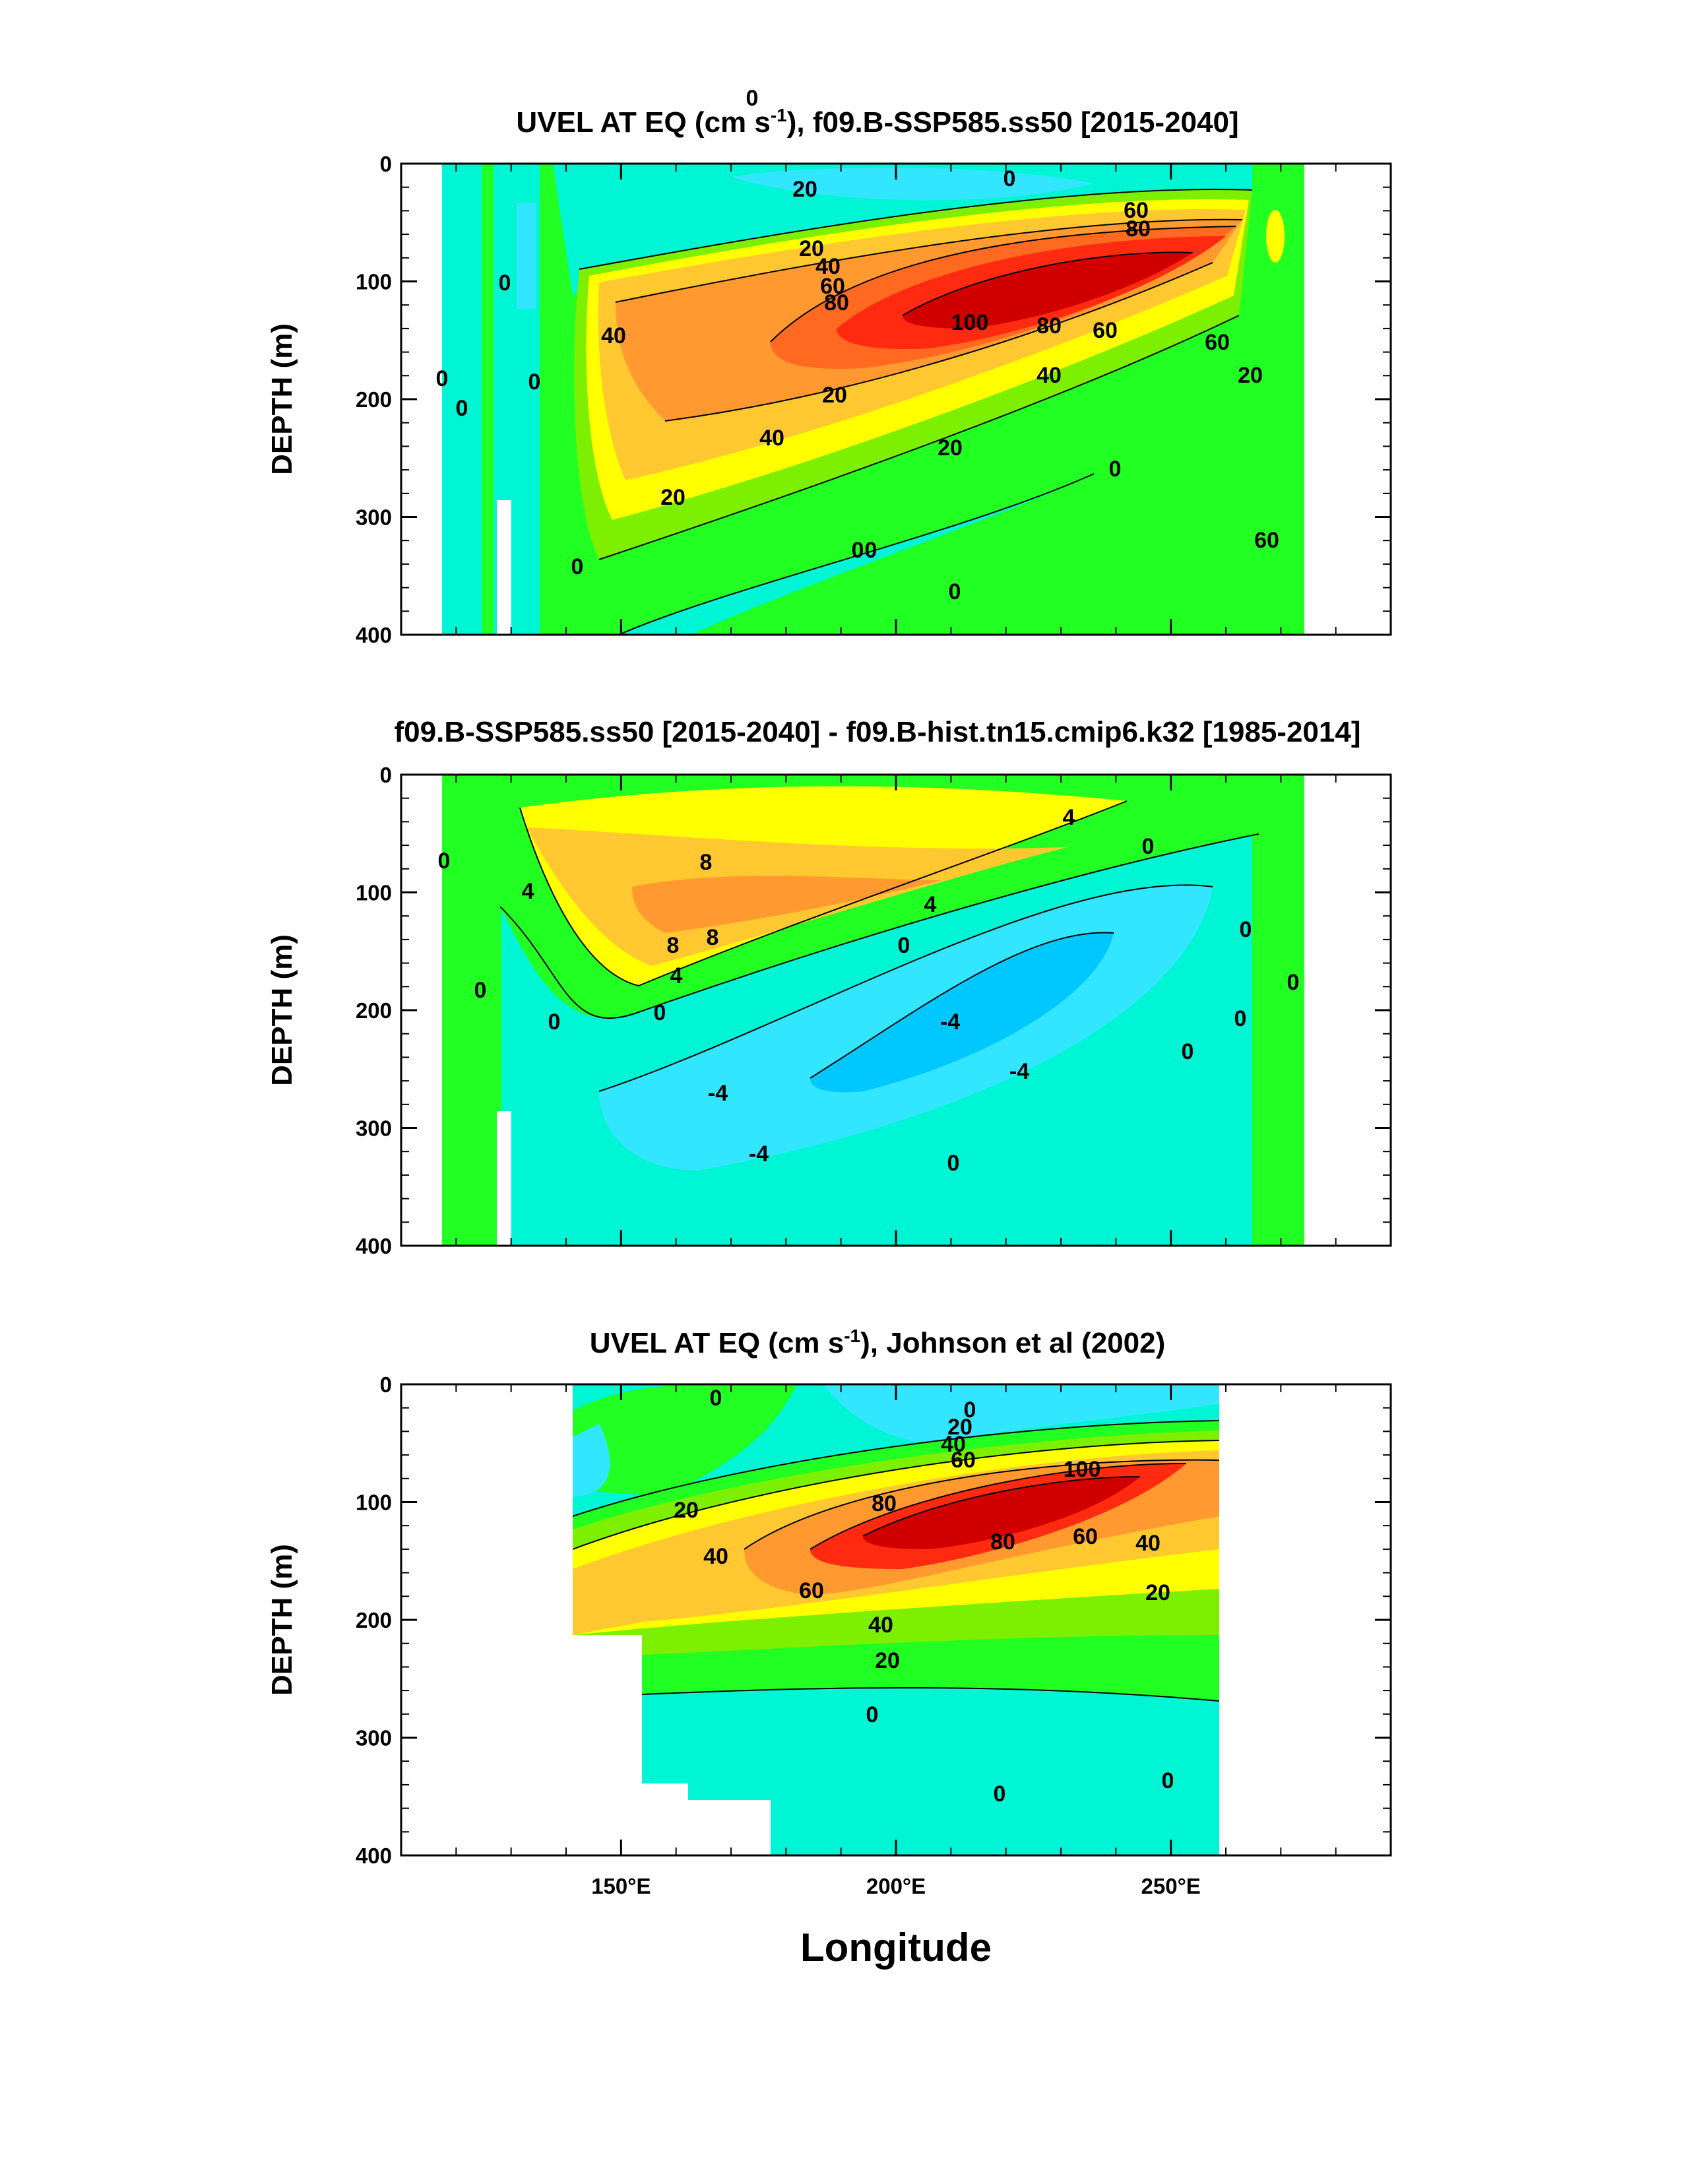  What do you see at coordinates (685, 1440) in the screenshot?
I see `panel-3-west-green` at bounding box center [685, 1440].